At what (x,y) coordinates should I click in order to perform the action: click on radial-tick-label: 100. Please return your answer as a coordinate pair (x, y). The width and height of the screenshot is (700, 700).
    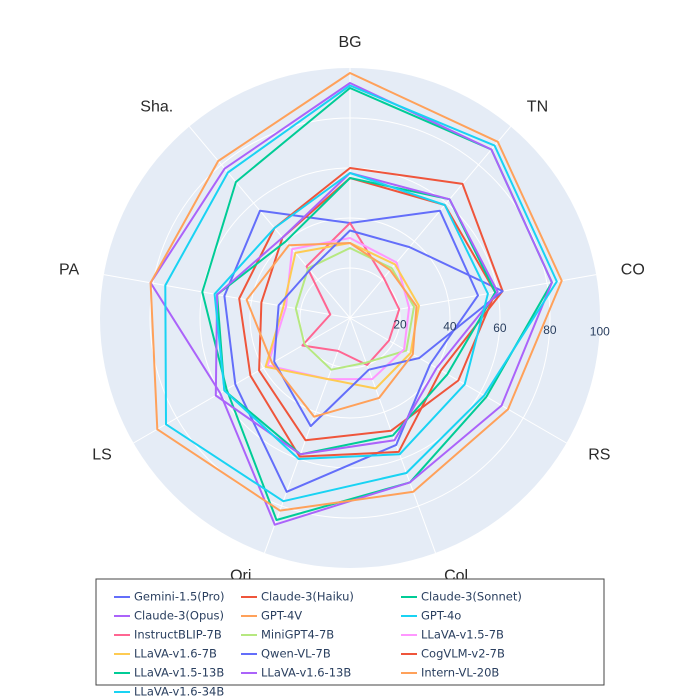
    Looking at the image, I should click on (600, 331).